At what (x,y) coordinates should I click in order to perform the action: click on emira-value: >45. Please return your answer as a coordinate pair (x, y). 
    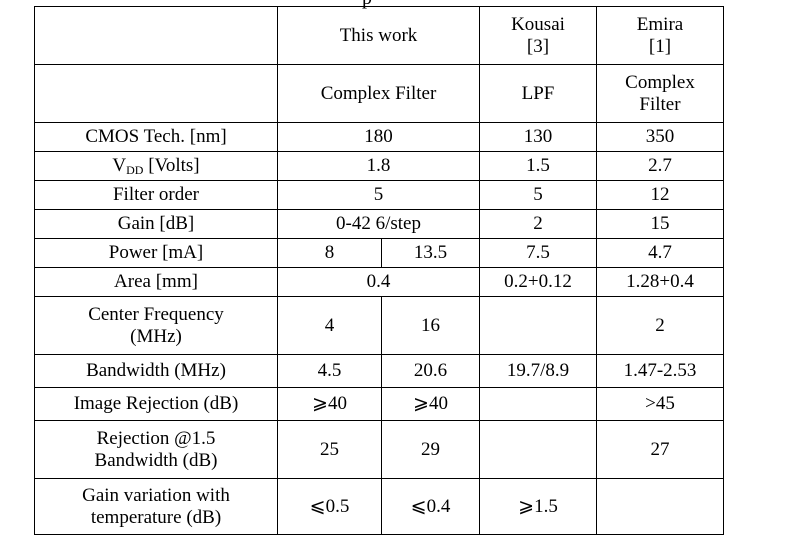
    Looking at the image, I should click on (660, 404).